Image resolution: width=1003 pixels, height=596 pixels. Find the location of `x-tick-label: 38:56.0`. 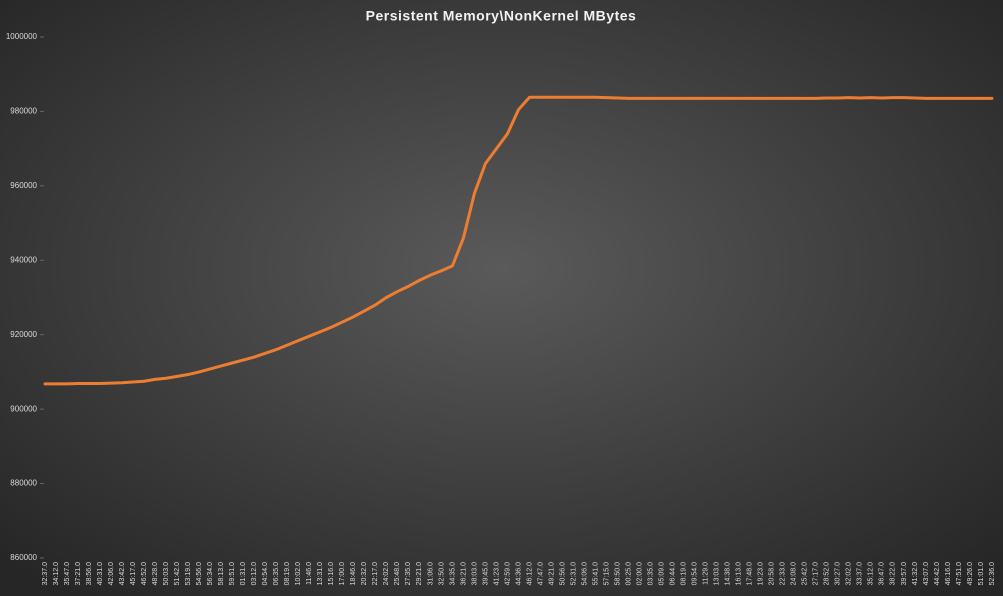

x-tick-label: 38:56.0 is located at coordinates (89, 573).